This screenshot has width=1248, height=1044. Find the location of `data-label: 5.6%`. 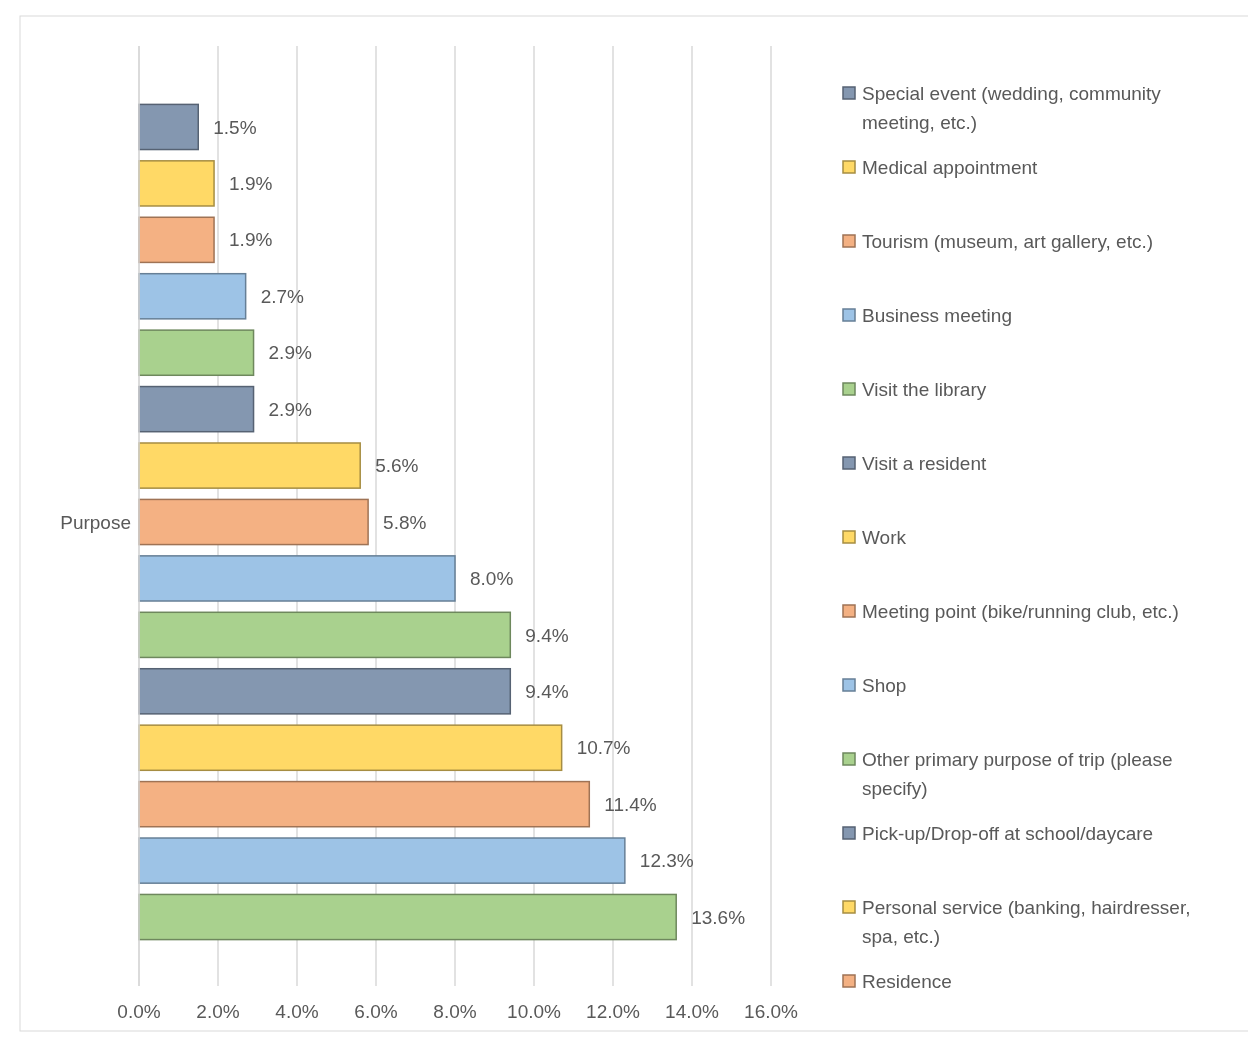

data-label: 5.6% is located at coordinates (397, 466).